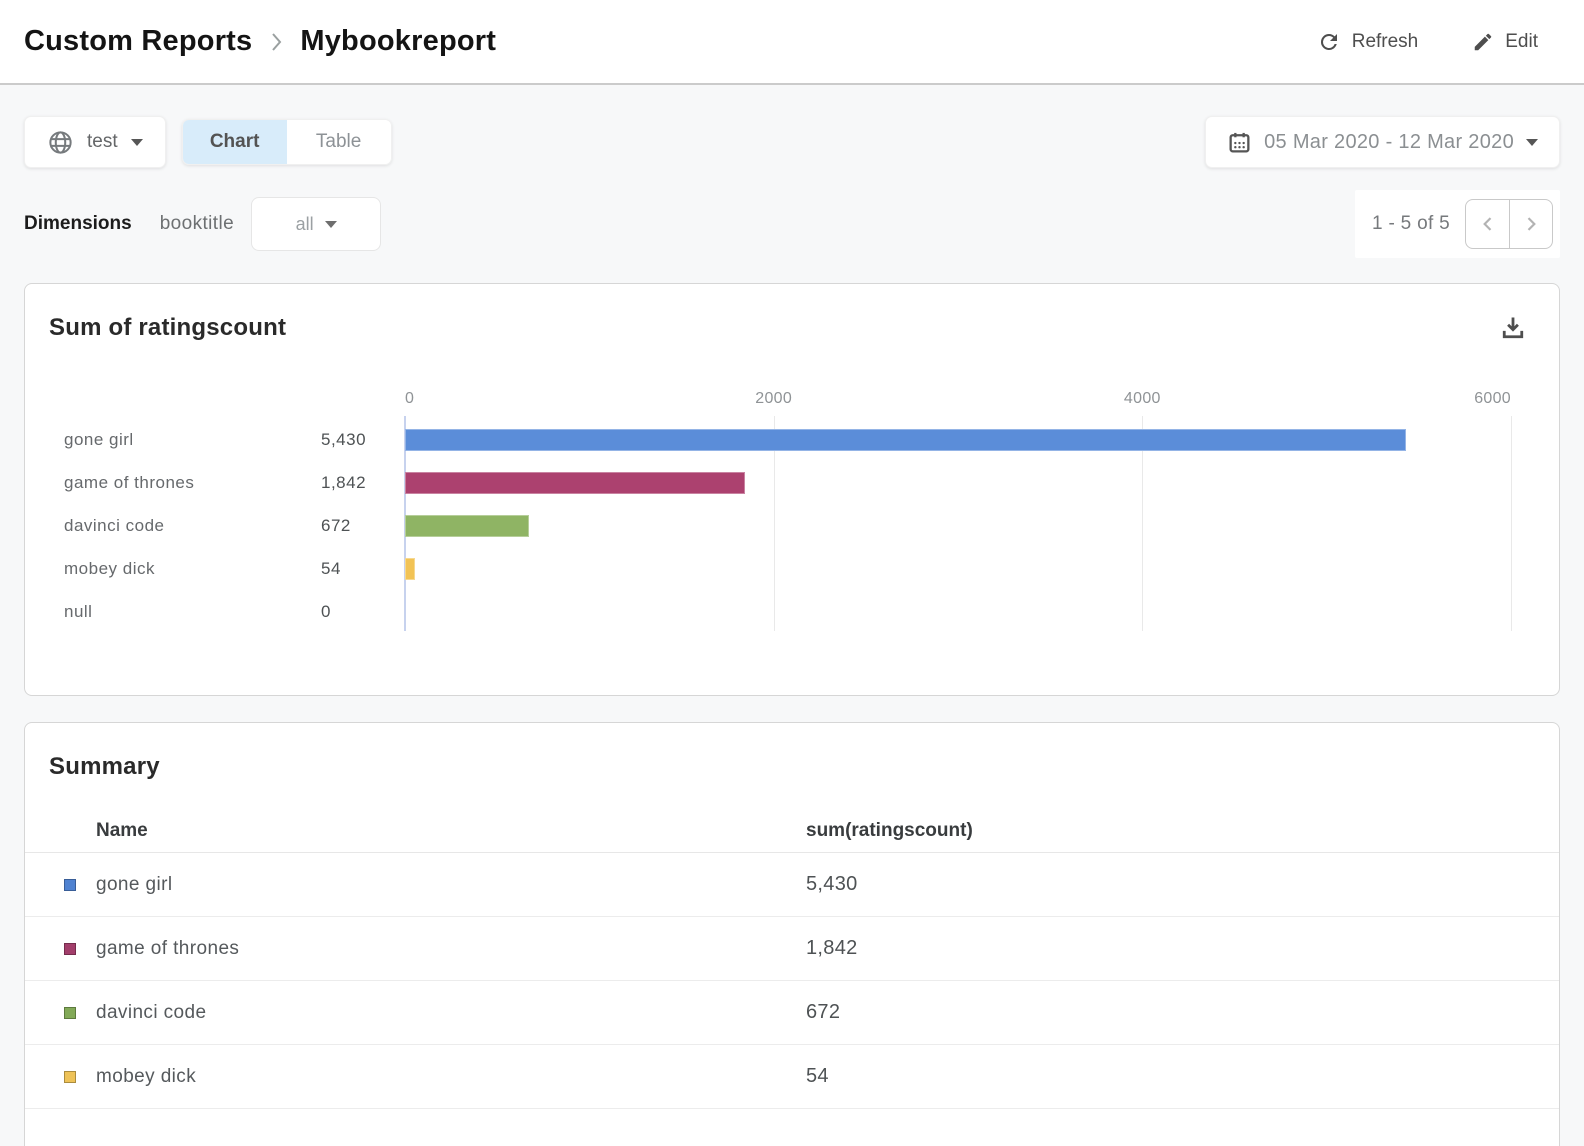 This screenshot has width=1584, height=1146. I want to click on download-icon, so click(1513, 328).